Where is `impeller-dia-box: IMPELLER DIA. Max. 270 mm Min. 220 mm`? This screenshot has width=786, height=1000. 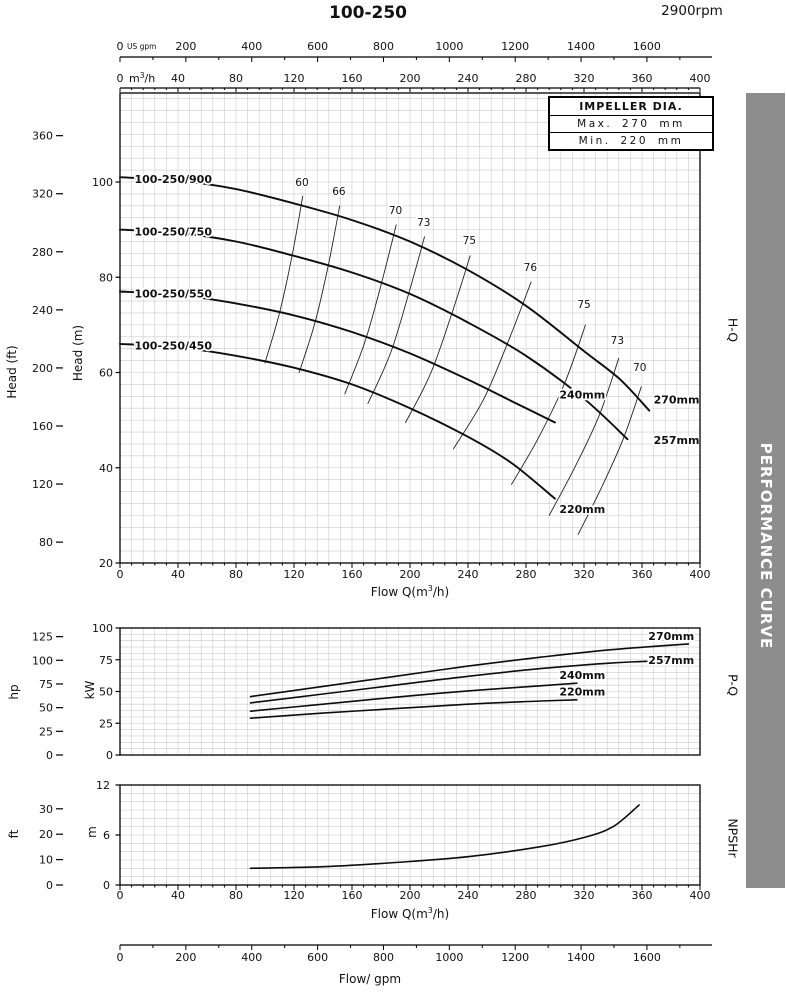 impeller-dia-box: IMPELLER DIA. Max. 270 mm Min. 220 mm is located at coordinates (631, 123).